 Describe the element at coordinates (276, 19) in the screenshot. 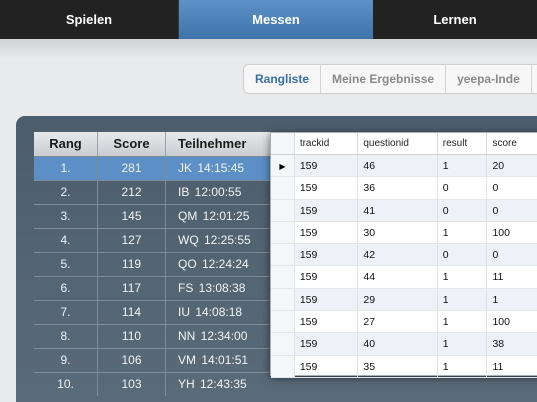

I see `tab-messen: Messen` at that location.